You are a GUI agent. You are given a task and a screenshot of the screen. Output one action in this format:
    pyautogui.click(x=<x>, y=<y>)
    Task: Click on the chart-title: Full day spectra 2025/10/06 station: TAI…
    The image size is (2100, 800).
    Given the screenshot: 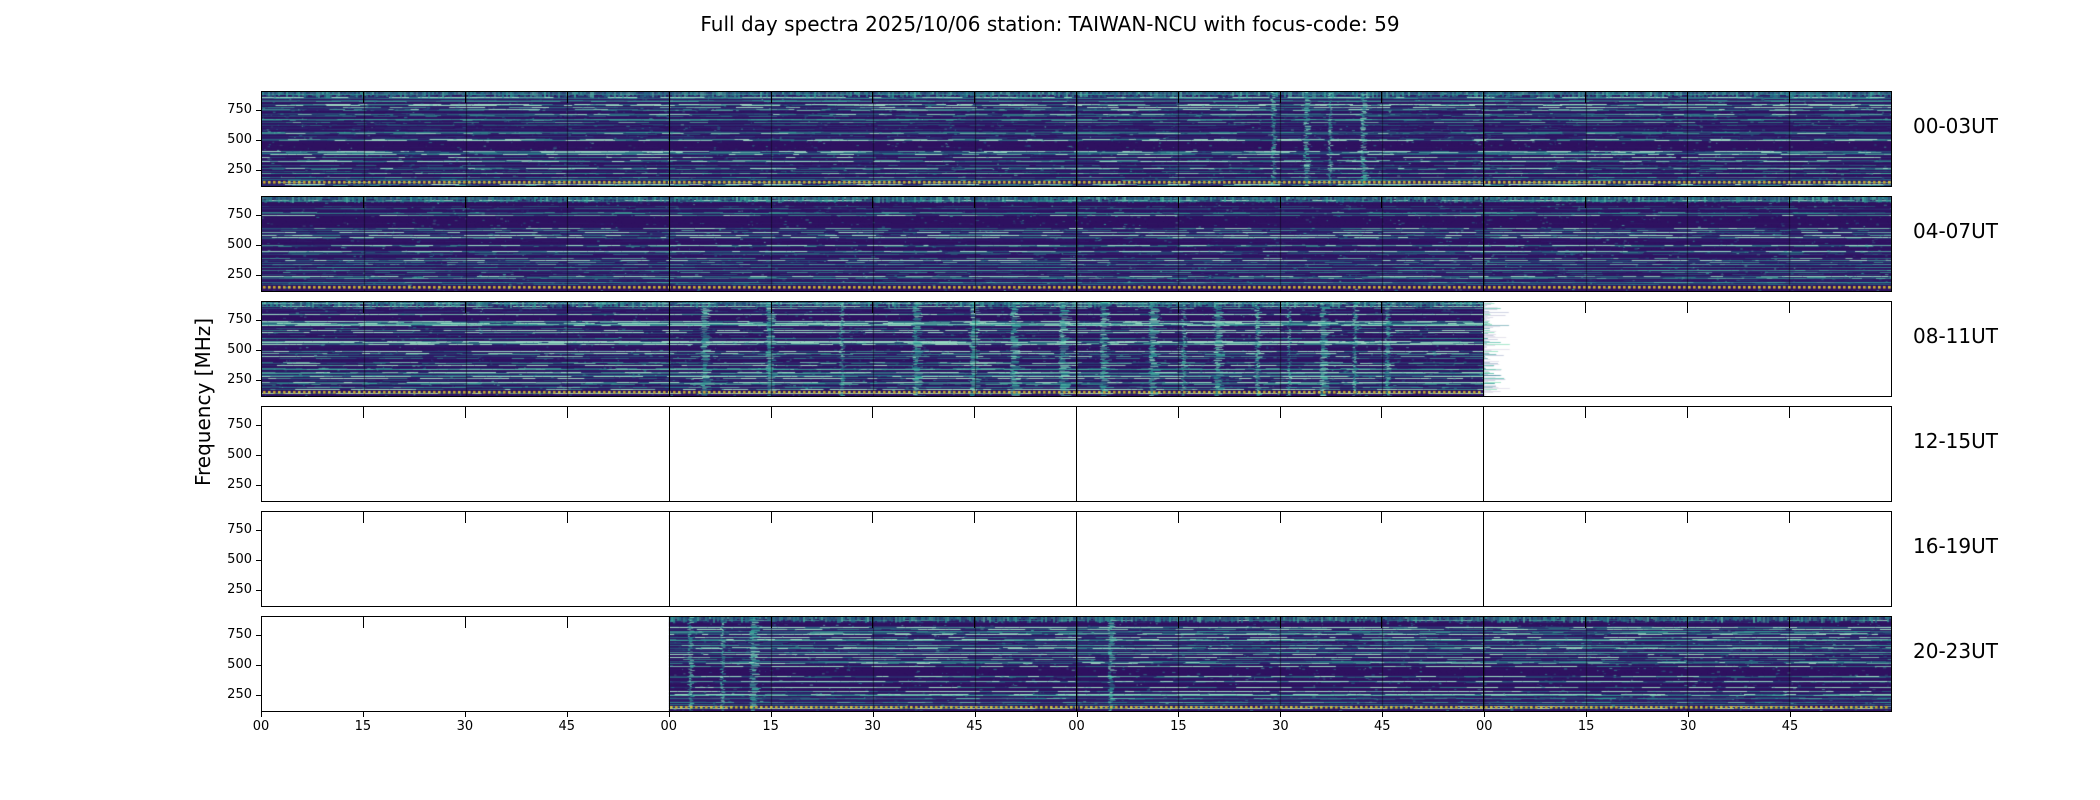 What is the action you would take?
    pyautogui.click(x=1050, y=24)
    